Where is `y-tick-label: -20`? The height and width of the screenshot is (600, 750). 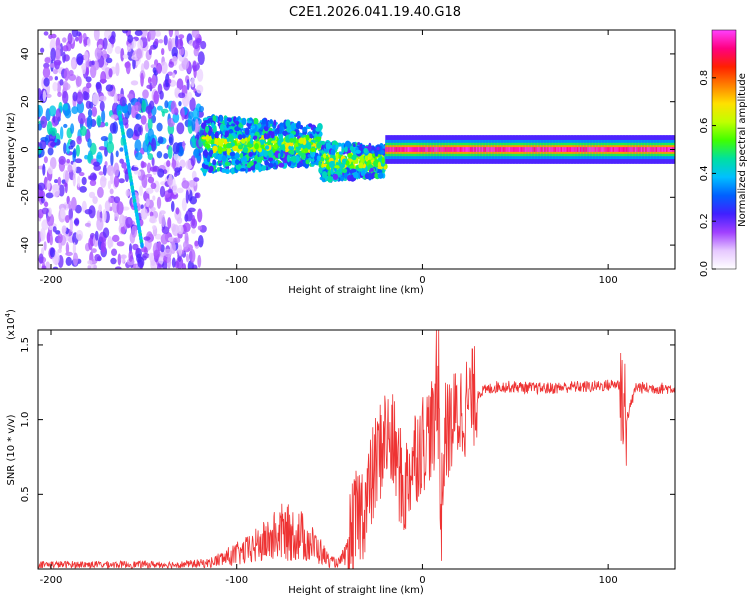 y-tick-label: -20 is located at coordinates (25, 197).